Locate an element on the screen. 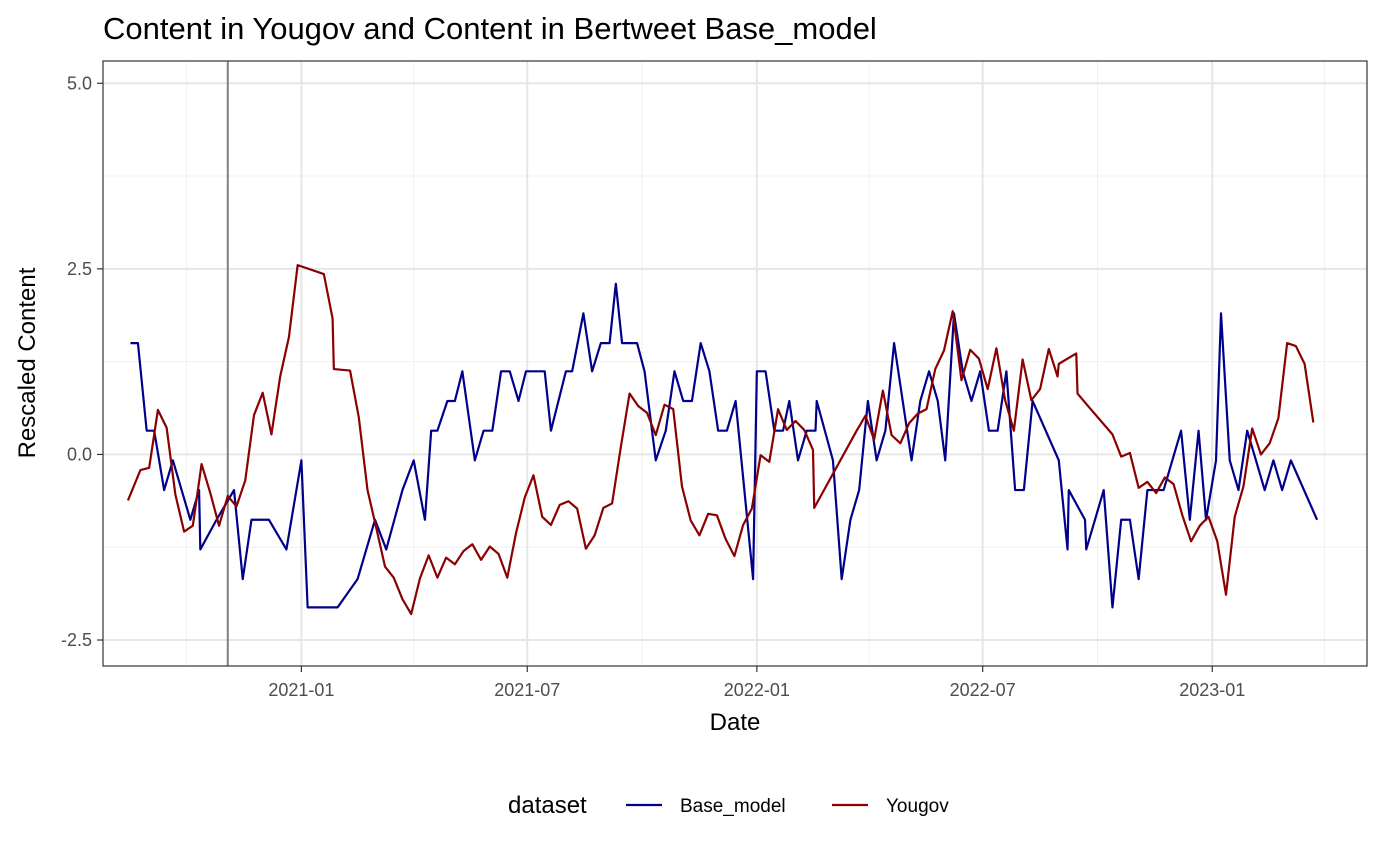  legend: dataset Base_model Yougov is located at coordinates (728, 805).